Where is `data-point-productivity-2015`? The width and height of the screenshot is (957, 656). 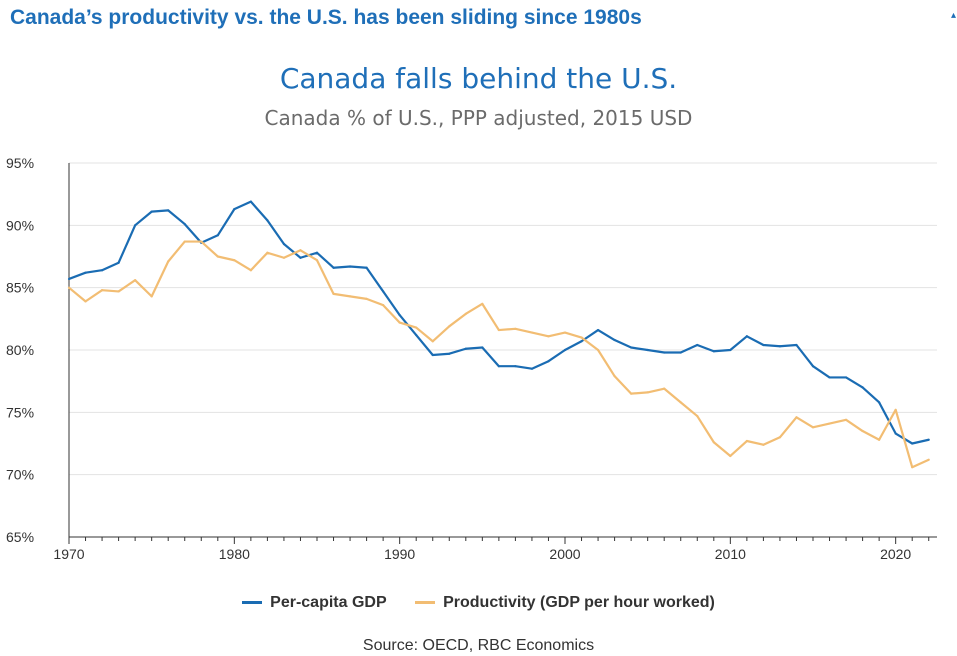 data-point-productivity-2015 is located at coordinates (813, 427).